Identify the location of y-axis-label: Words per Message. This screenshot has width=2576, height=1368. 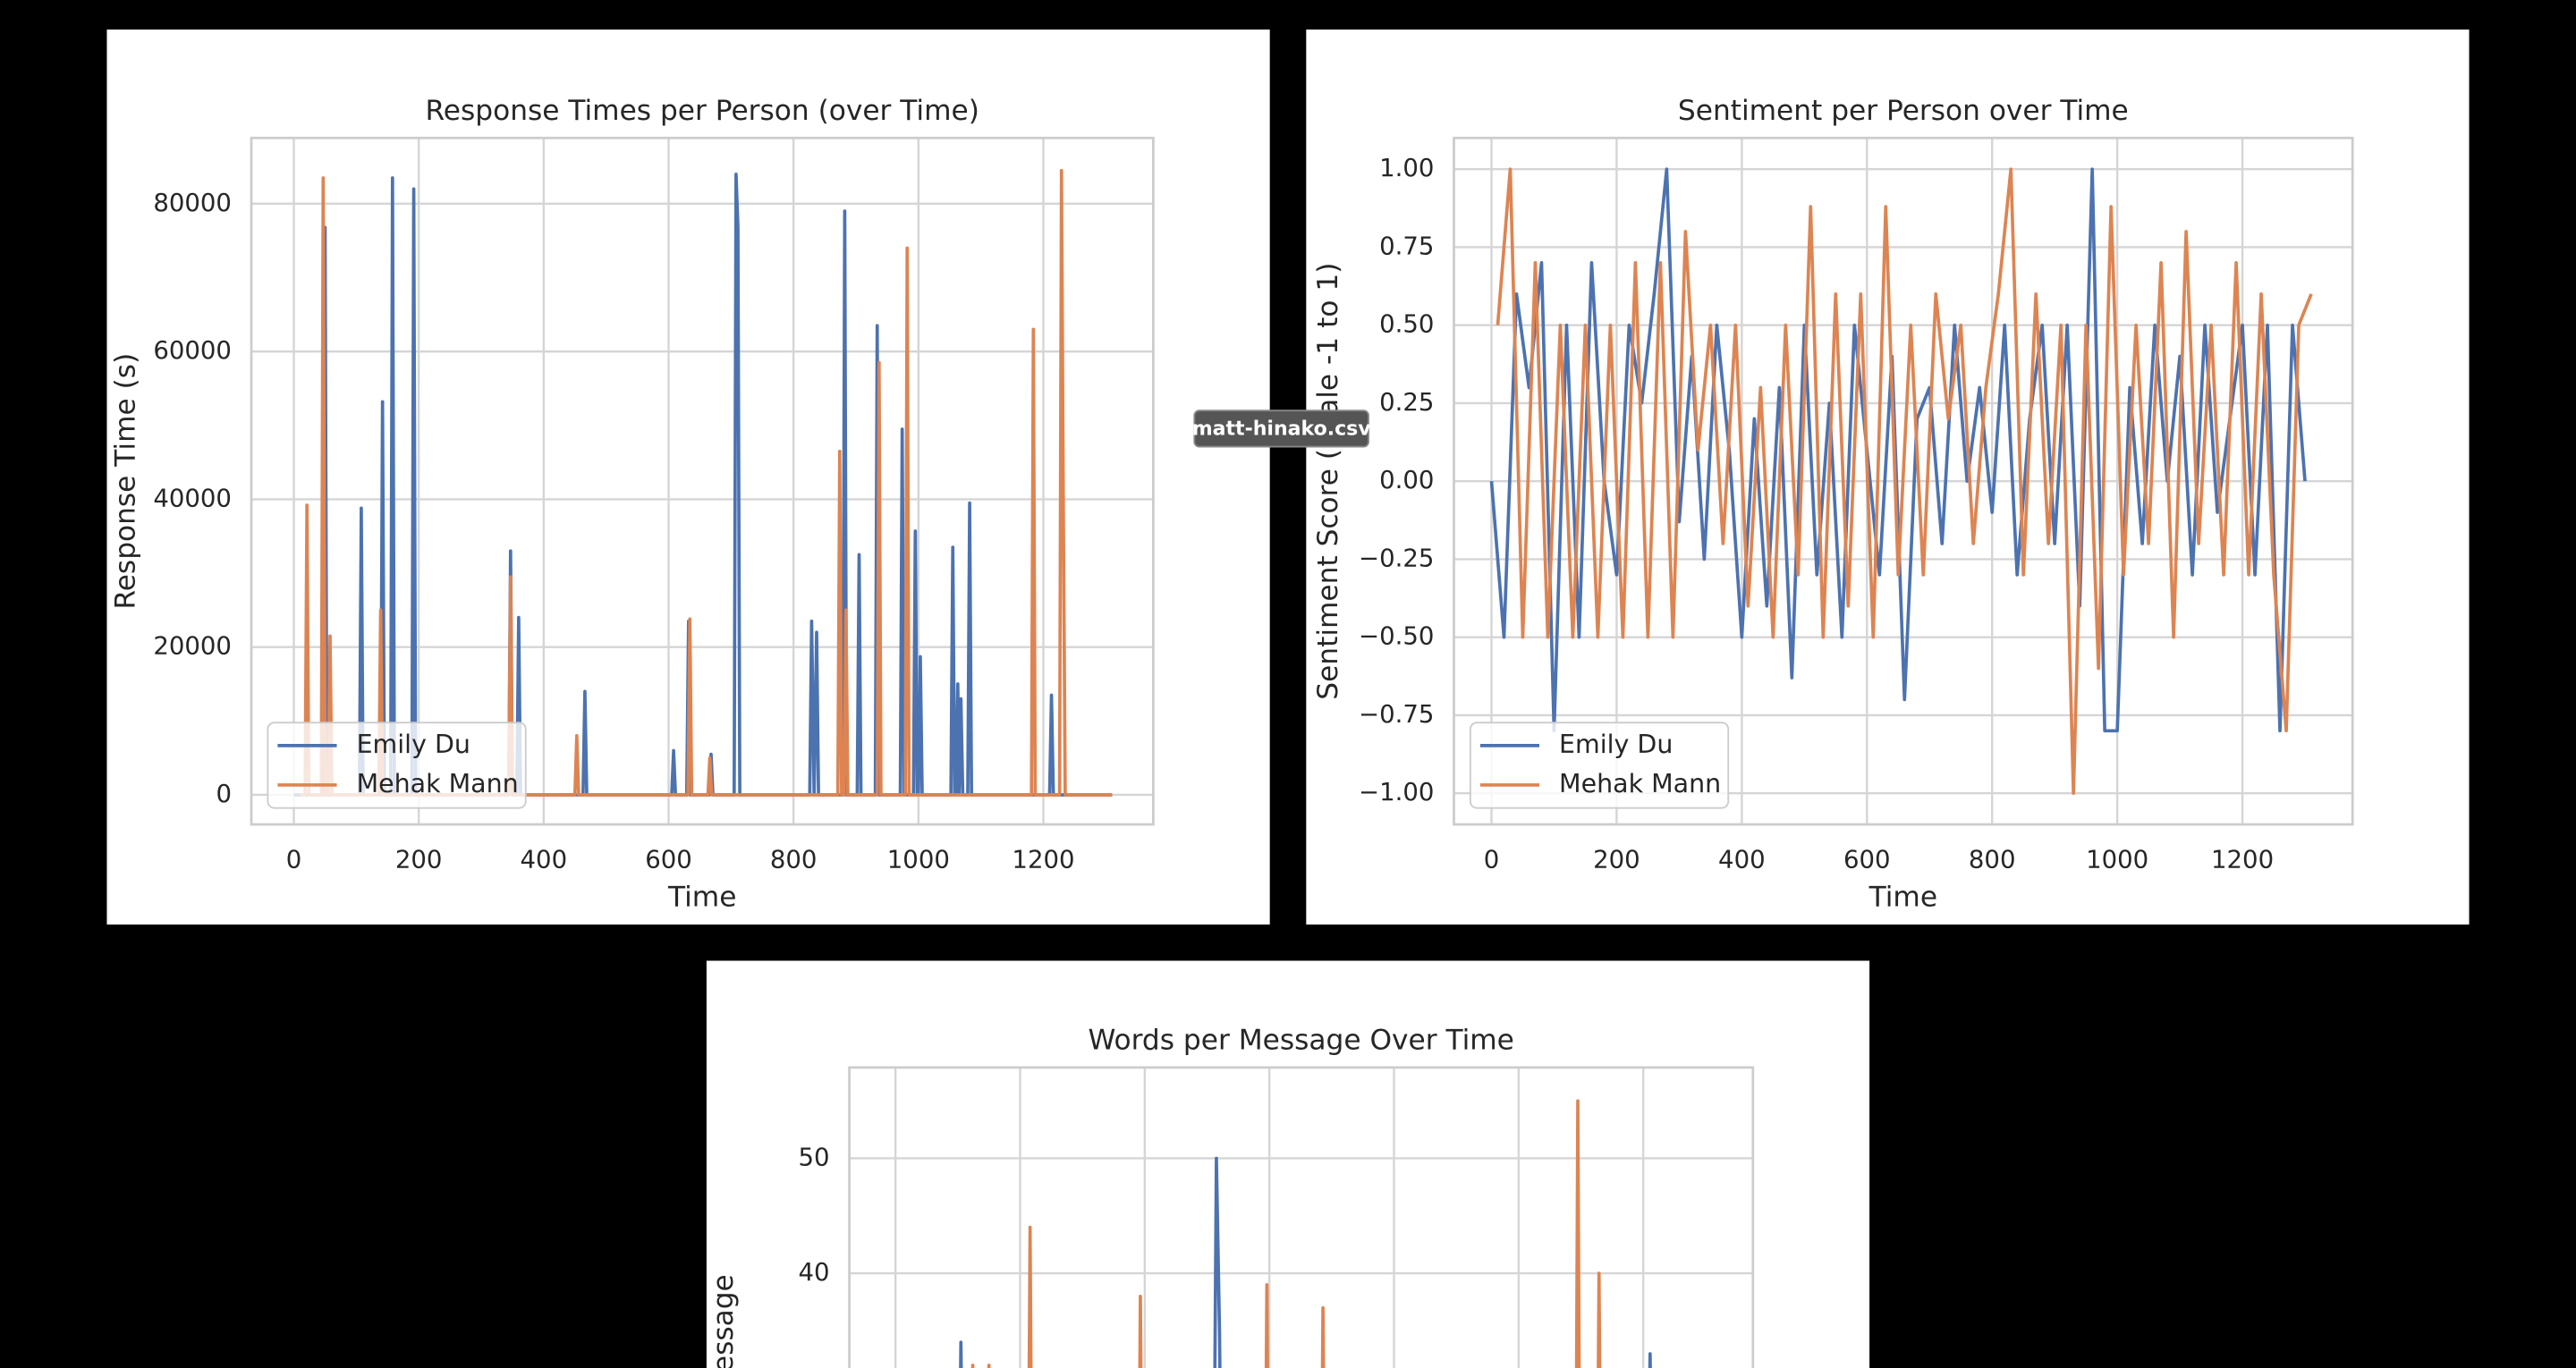
(724, 1321).